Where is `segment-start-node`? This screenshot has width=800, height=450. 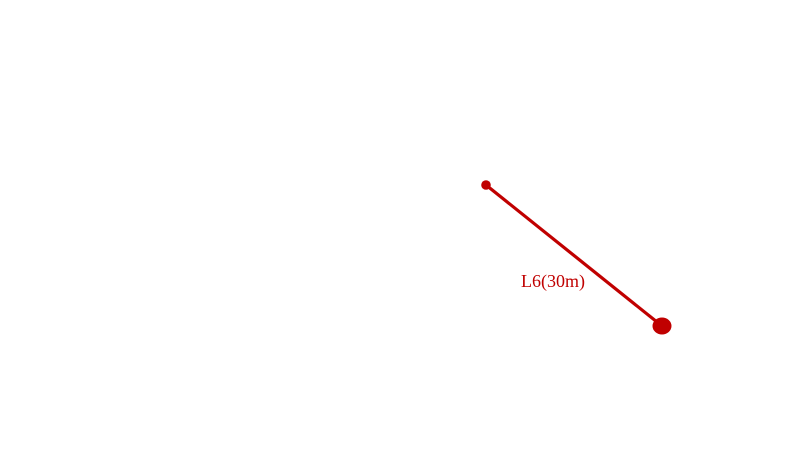
segment-start-node is located at coordinates (486, 185).